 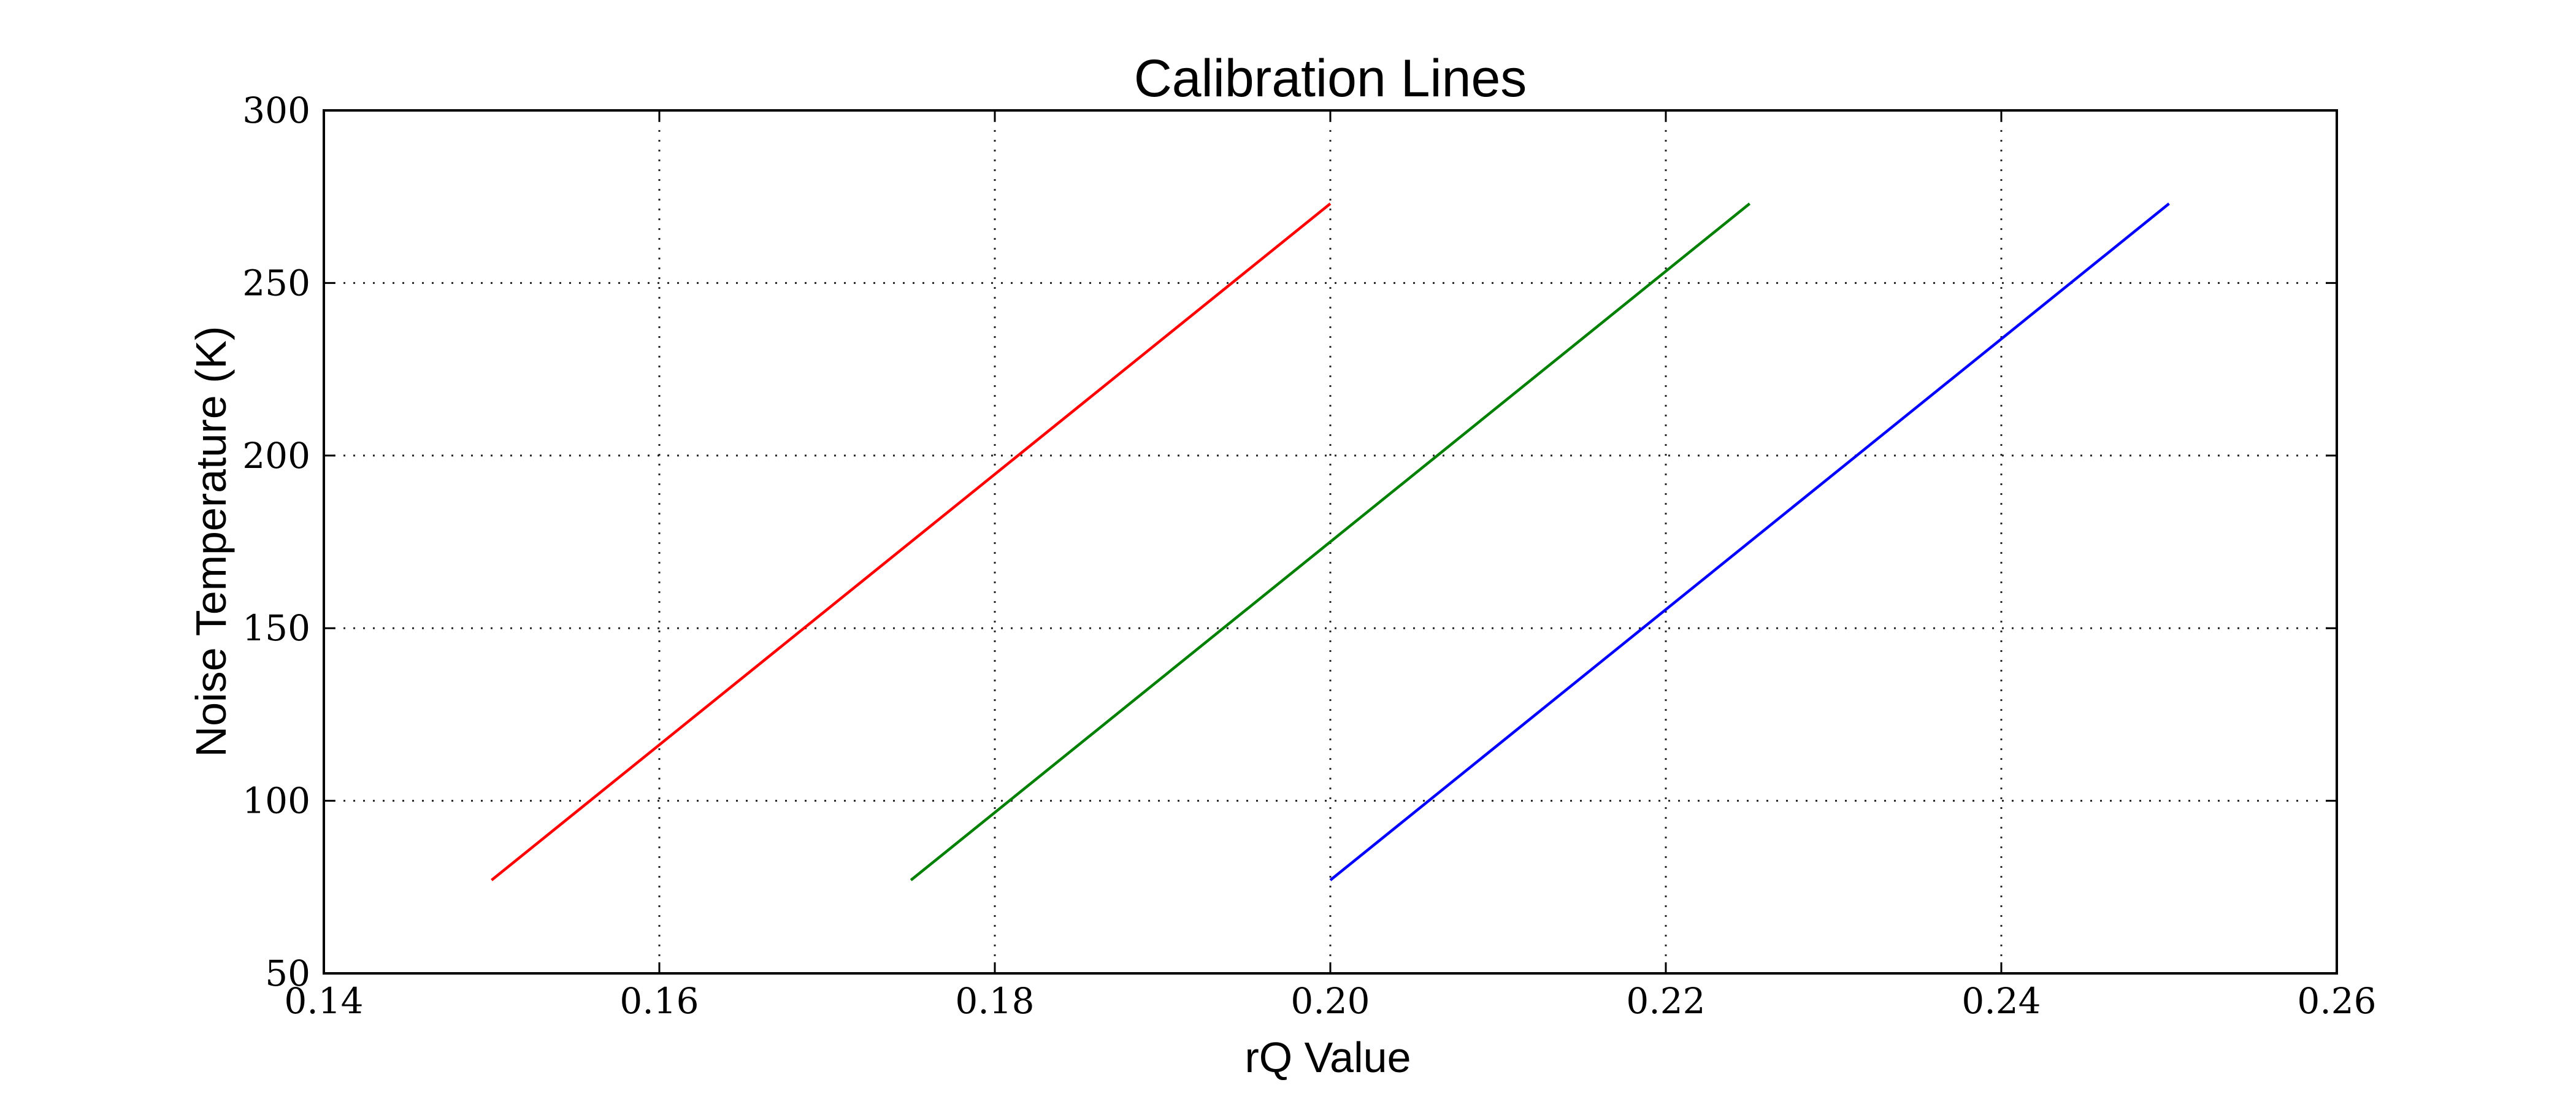 What do you see at coordinates (276, 456) in the screenshot?
I see `y-tick-label: 200` at bounding box center [276, 456].